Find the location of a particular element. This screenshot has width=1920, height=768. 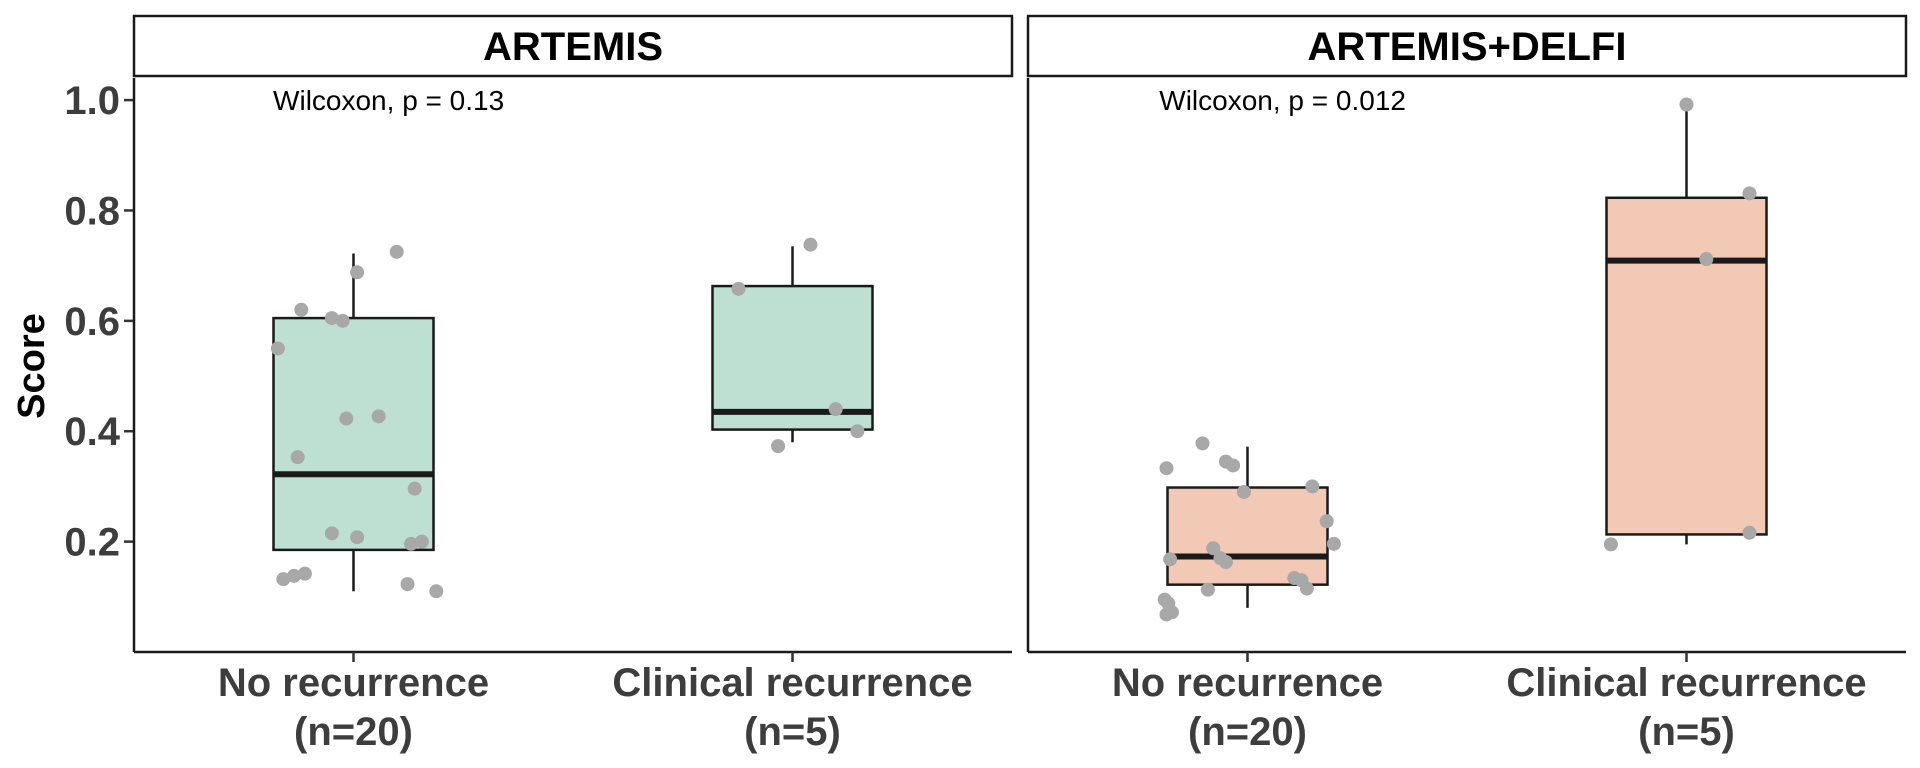

wilcoxon-annotation: Wilcoxon, p = 0.012 is located at coordinates (1282, 100).